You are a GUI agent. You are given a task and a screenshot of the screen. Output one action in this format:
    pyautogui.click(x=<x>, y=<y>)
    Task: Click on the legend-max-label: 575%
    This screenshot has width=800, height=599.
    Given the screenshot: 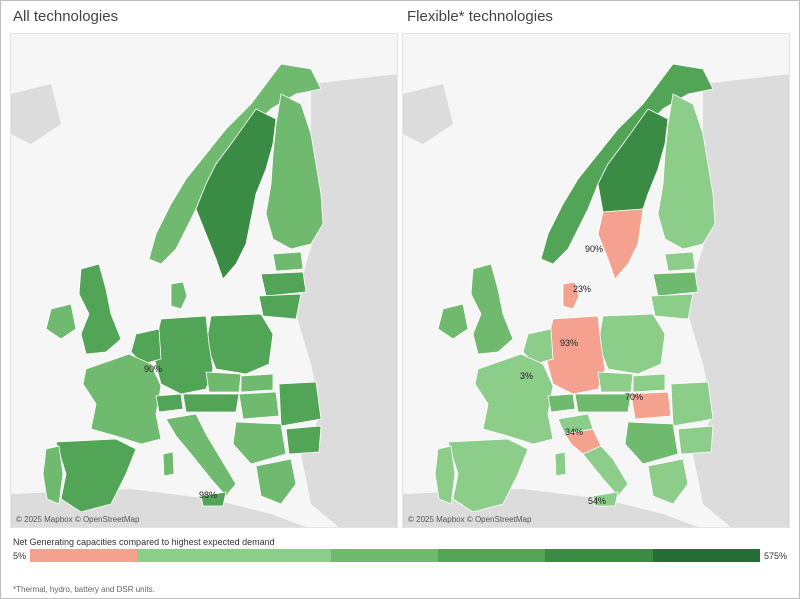 What is the action you would take?
    pyautogui.click(x=776, y=556)
    